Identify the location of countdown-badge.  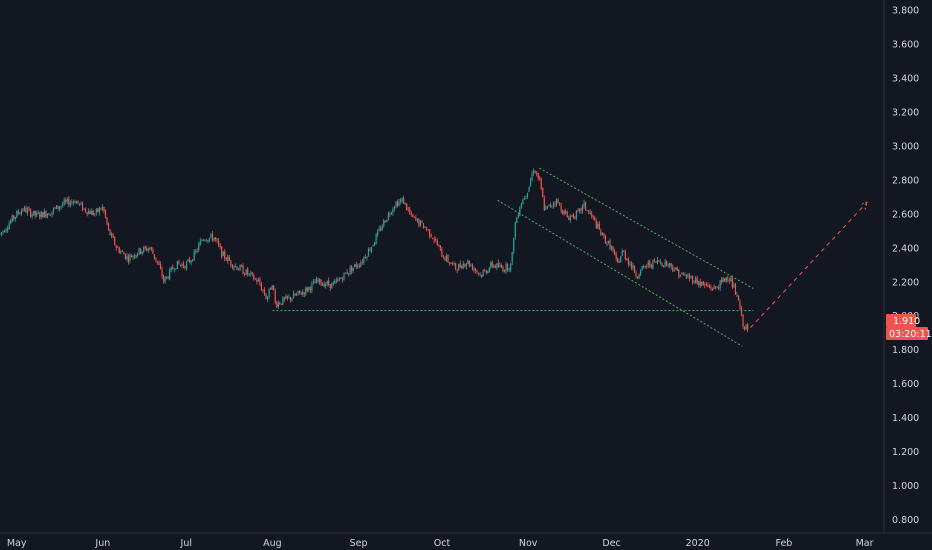
(907, 333).